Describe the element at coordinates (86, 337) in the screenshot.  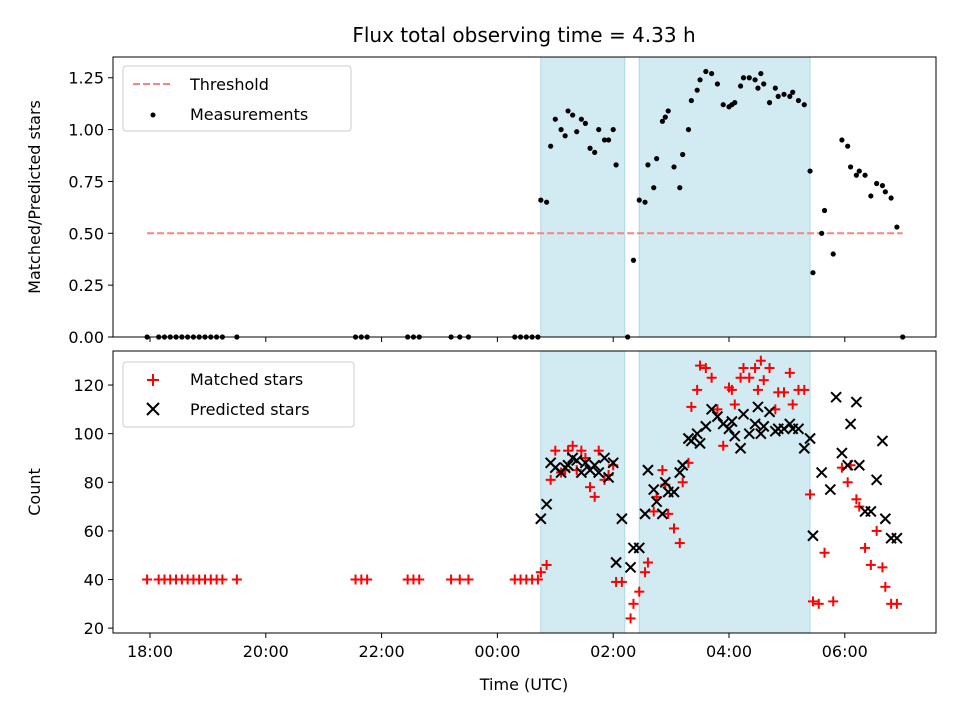
I see `top-y-tick-label: 0.00` at that location.